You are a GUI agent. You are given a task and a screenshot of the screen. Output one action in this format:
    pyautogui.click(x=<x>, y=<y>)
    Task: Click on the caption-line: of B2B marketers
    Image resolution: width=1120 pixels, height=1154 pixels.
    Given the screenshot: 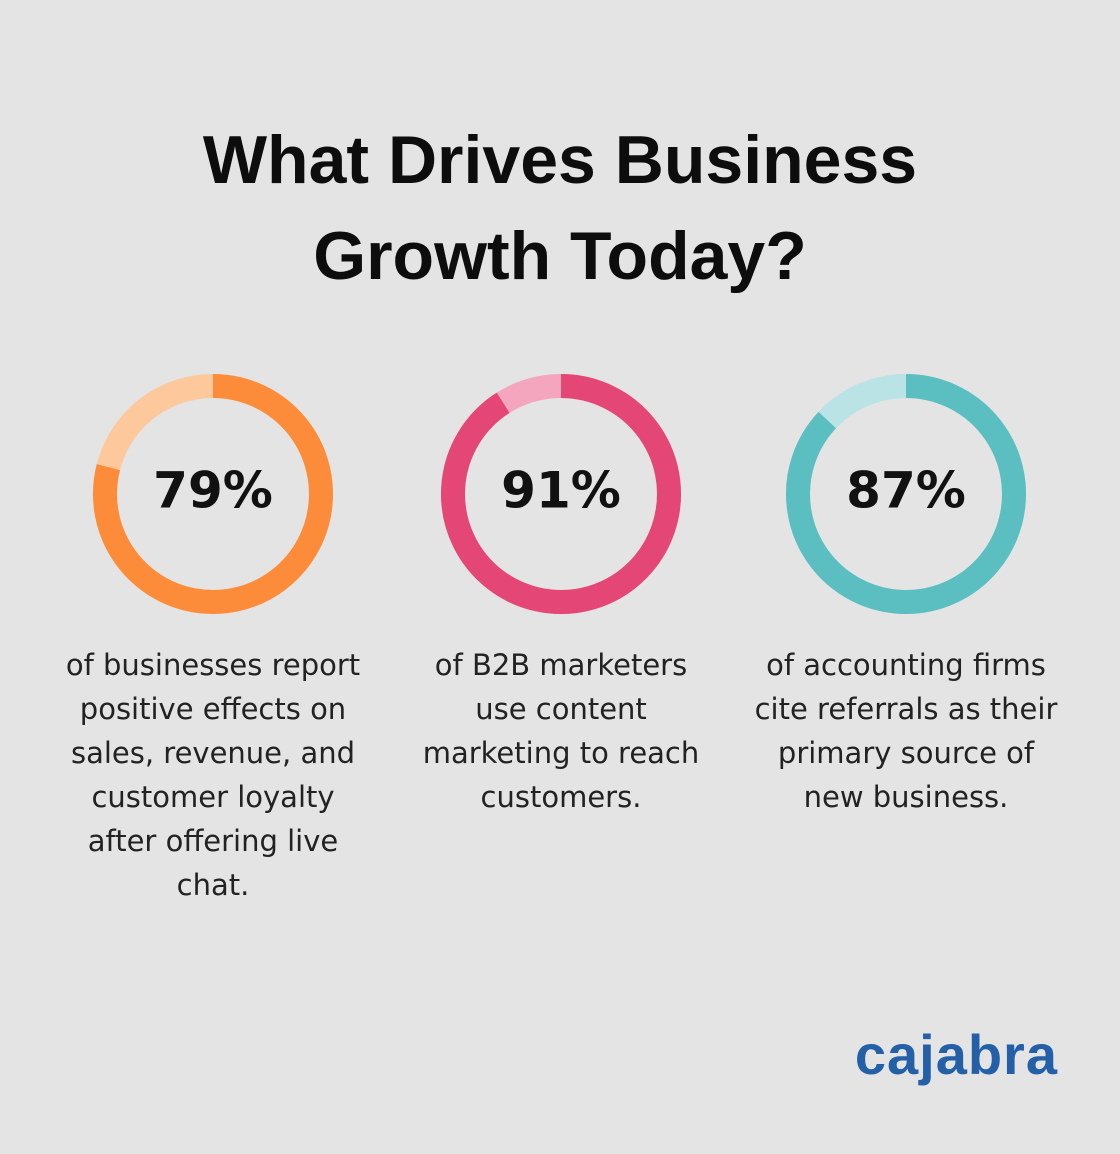 What is the action you would take?
    pyautogui.click(x=561, y=665)
    